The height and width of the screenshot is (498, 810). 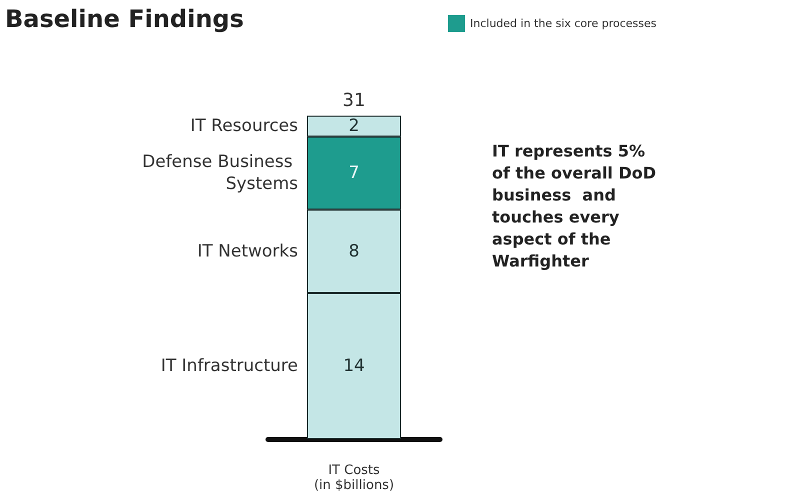 I want to click on chart-title: Baseline Findings, so click(x=124, y=19).